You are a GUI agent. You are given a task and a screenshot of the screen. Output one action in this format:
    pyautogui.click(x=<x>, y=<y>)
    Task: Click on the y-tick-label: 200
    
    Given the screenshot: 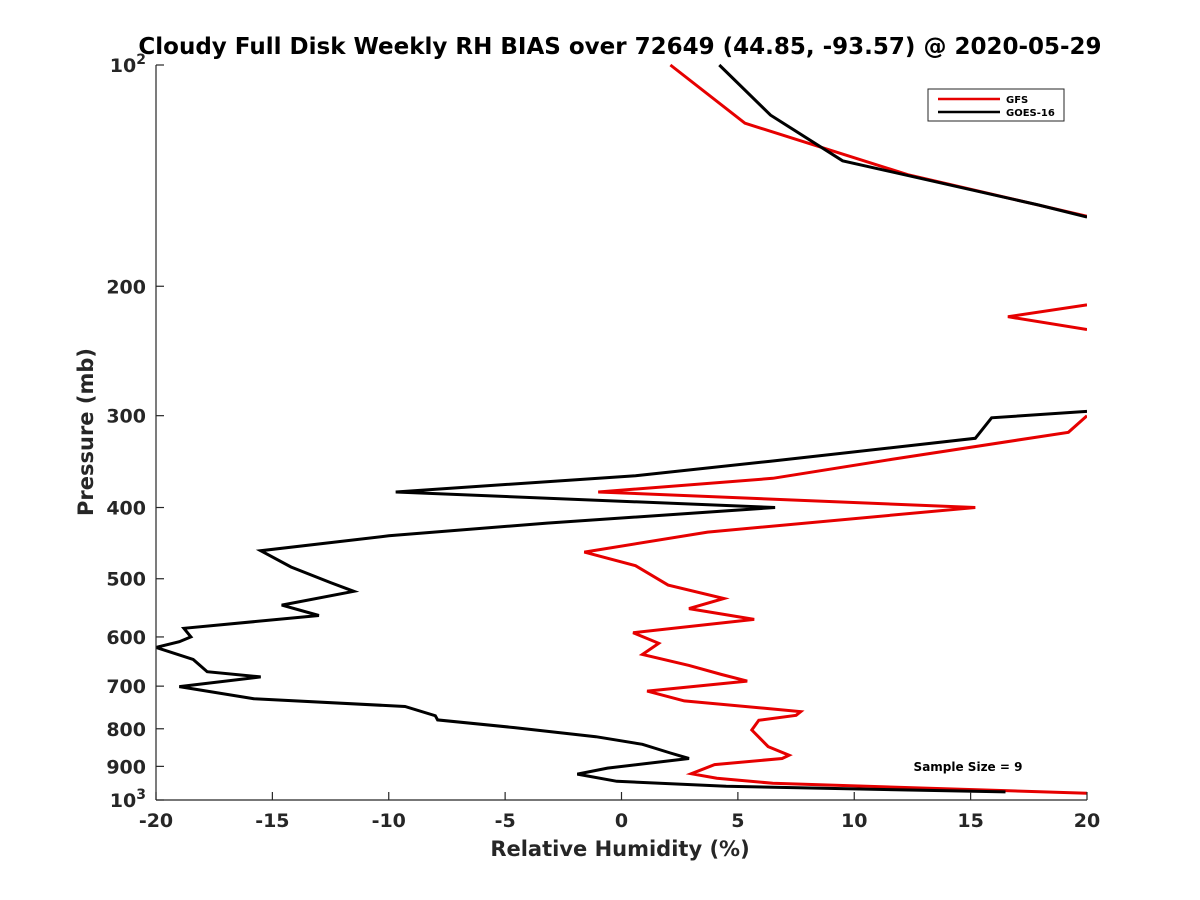 What is the action you would take?
    pyautogui.click(x=126, y=287)
    